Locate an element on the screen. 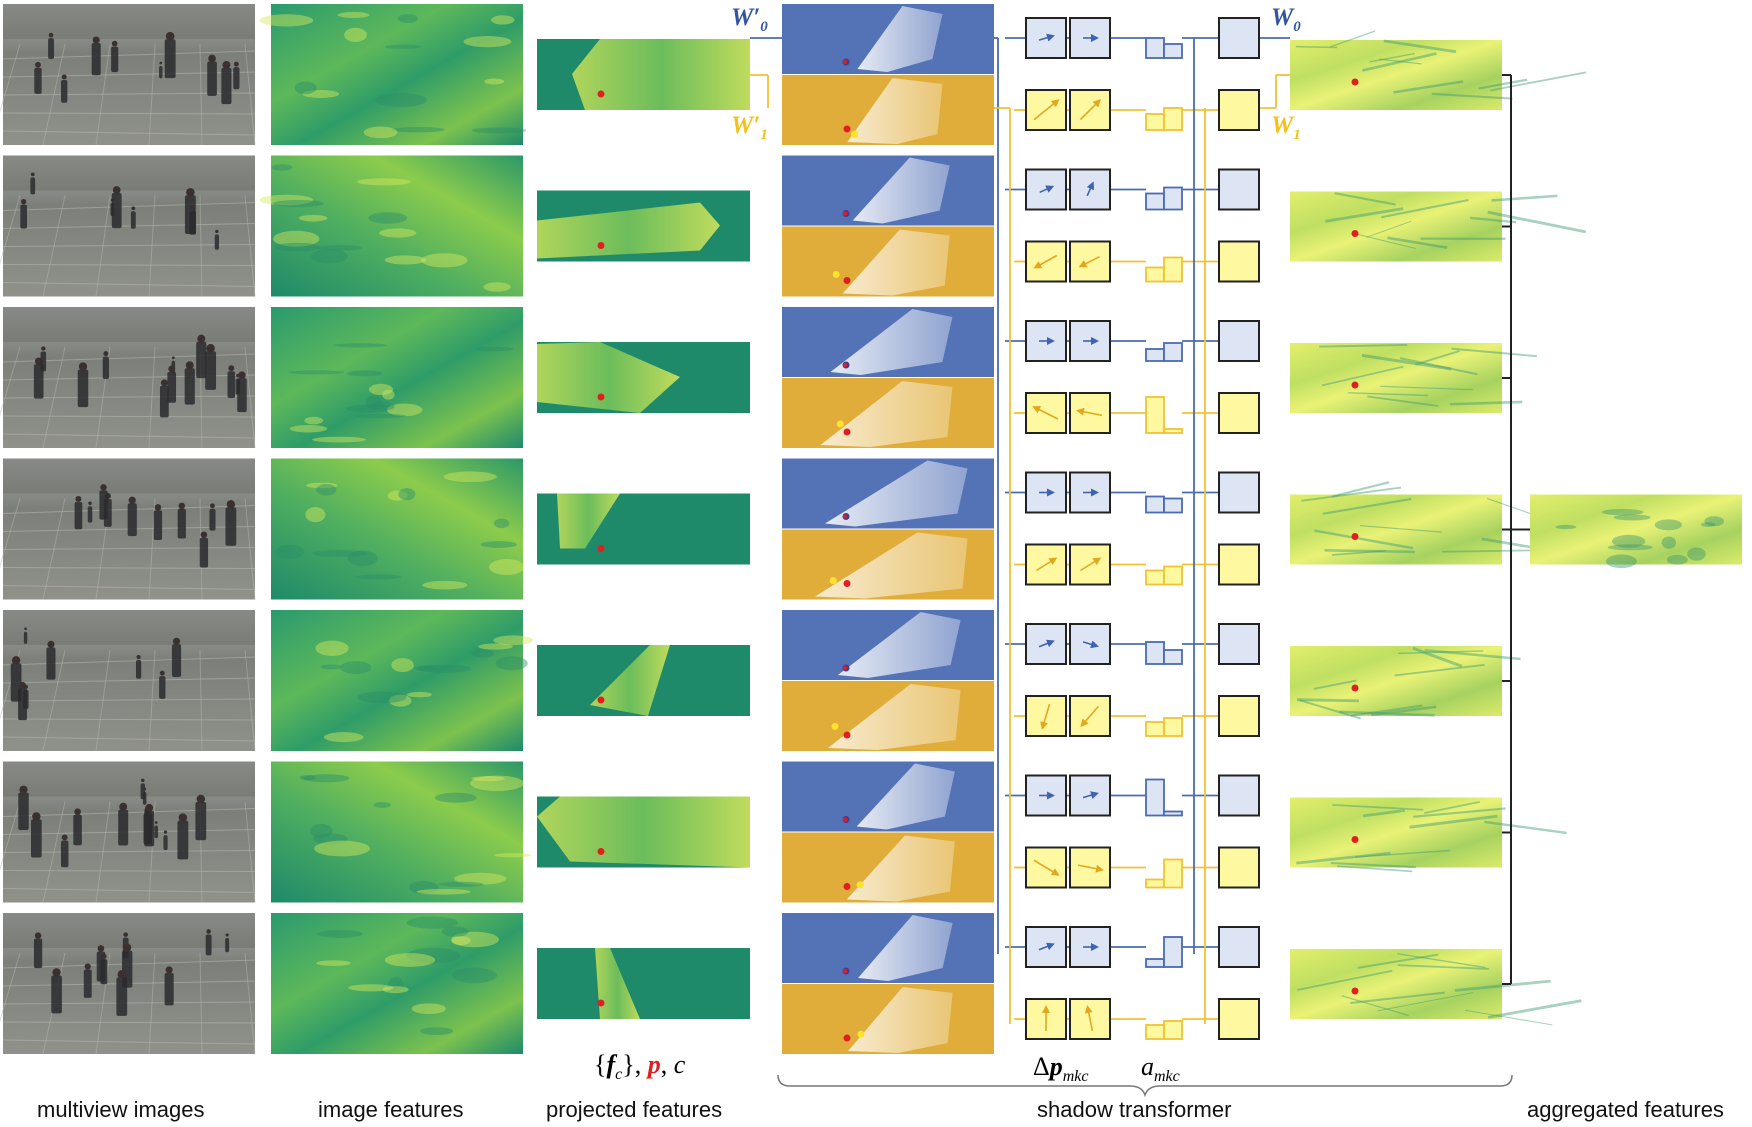 The image size is (1752, 1127). multiview-images-column is located at coordinates (128, 529).